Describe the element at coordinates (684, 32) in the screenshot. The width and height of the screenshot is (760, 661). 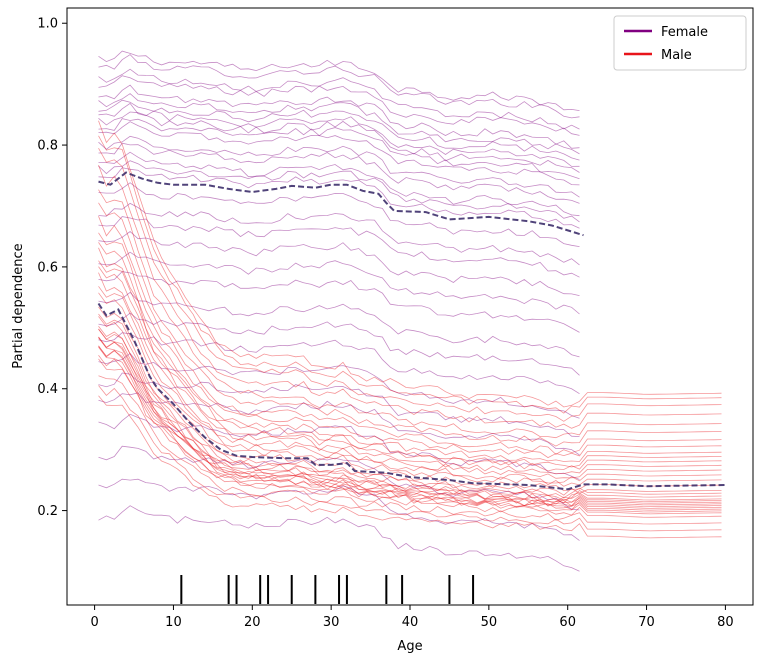
I see `legend-label-female: Female` at that location.